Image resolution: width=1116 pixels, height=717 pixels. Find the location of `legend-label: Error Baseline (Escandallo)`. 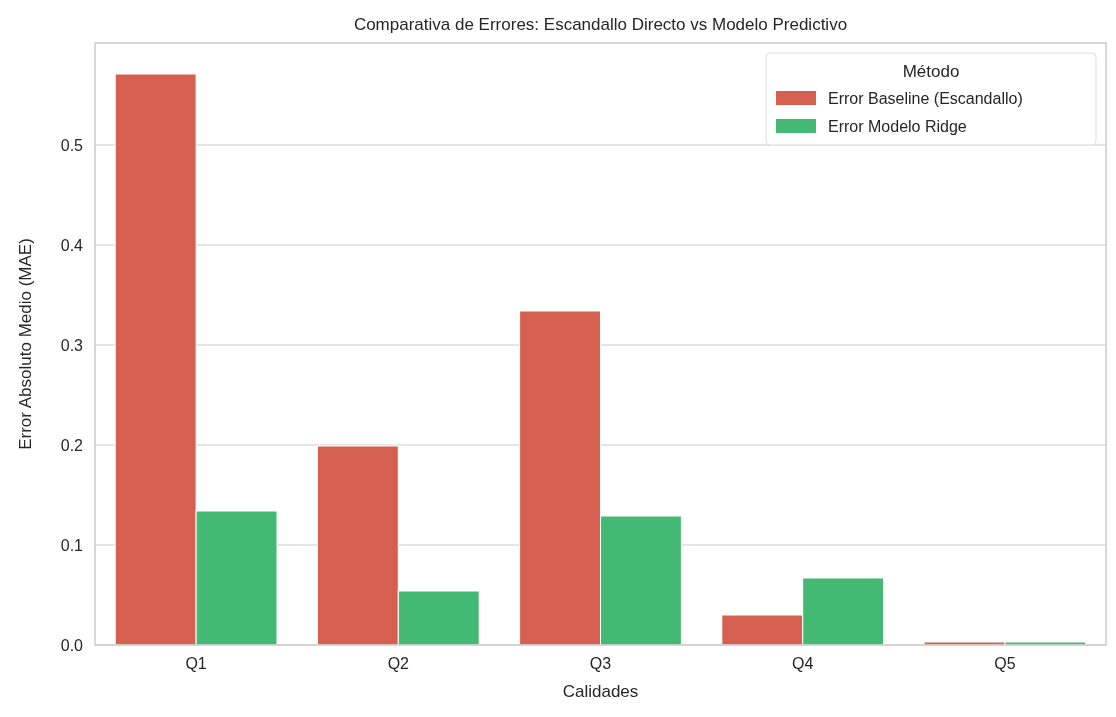

legend-label: Error Baseline (Escandallo) is located at coordinates (925, 98).